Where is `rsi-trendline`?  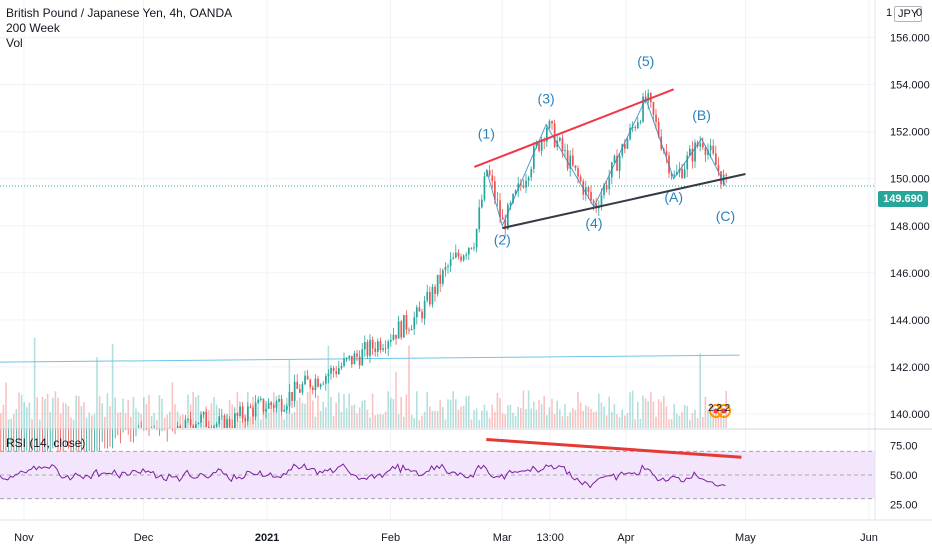
rsi-trendline is located at coordinates (614, 448).